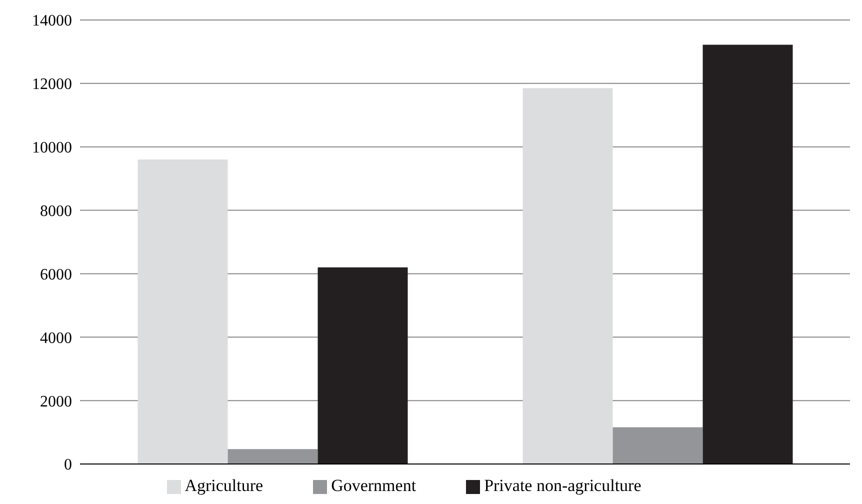  I want to click on y-tick-label: 10000, so click(52, 148).